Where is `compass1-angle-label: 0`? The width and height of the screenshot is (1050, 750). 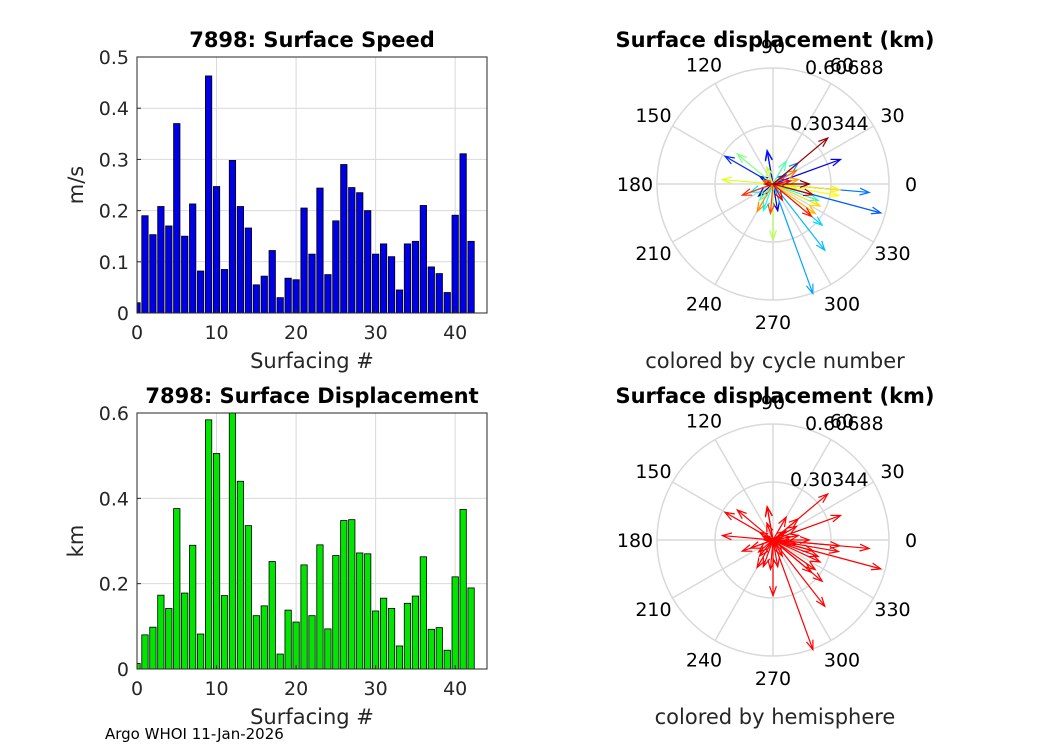
compass1-angle-label: 0 is located at coordinates (911, 185).